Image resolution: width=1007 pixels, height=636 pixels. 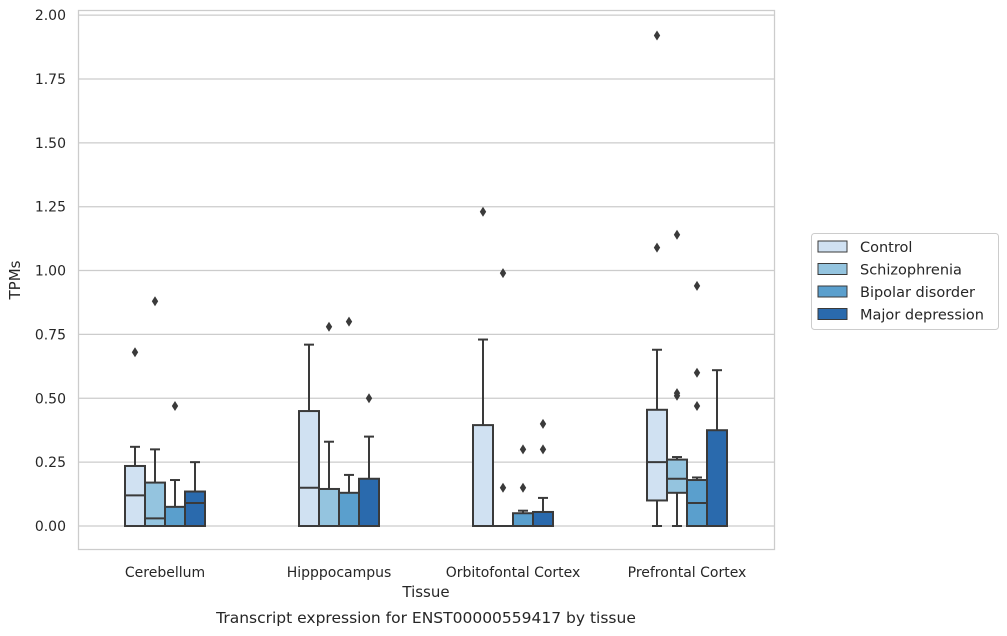 I want to click on legend-item-major-depression: Major depression, so click(x=900, y=316).